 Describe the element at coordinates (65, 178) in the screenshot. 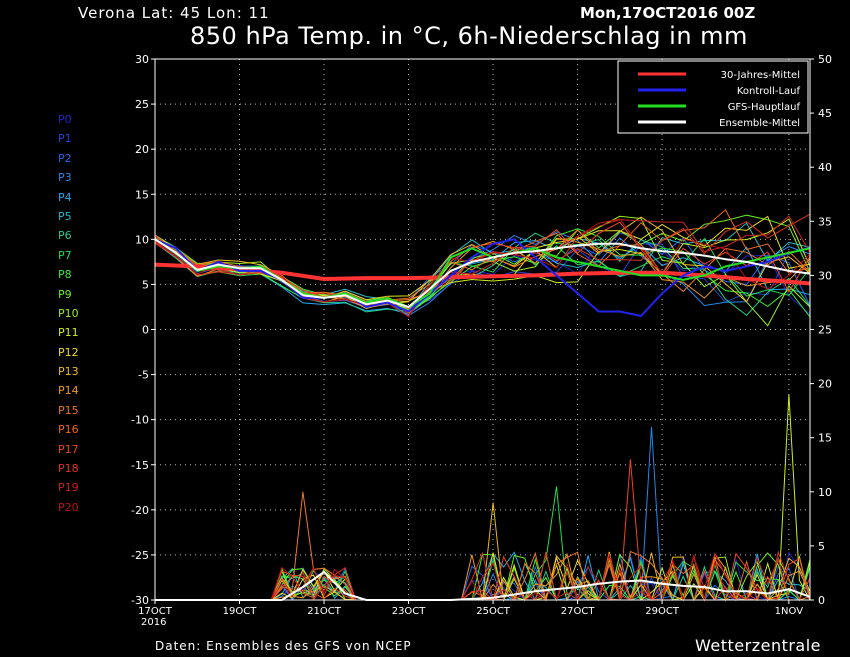

I see `member-label-p3: P3` at that location.